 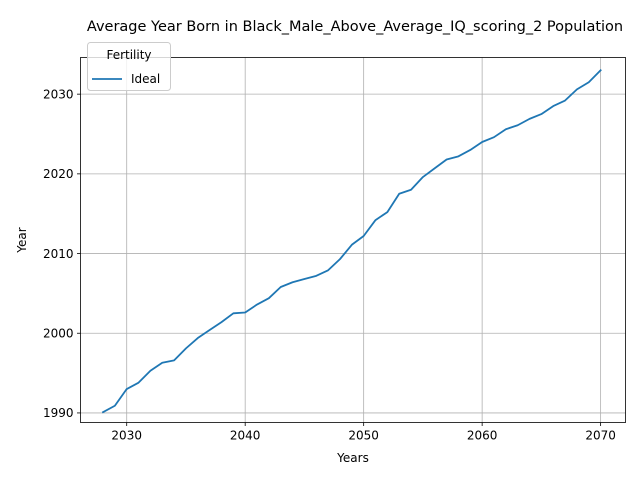 I want to click on x-tick-label: 2030, so click(x=126, y=436).